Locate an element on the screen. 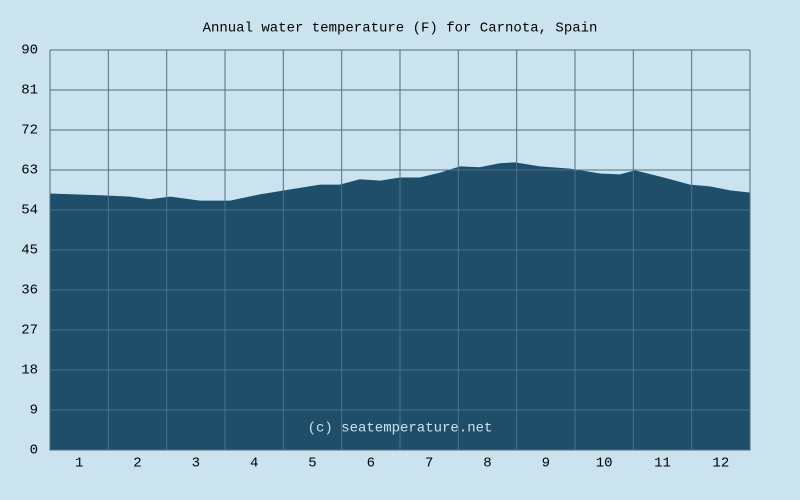 This screenshot has height=500, width=800. x-tick-label: 11 is located at coordinates (662, 464).